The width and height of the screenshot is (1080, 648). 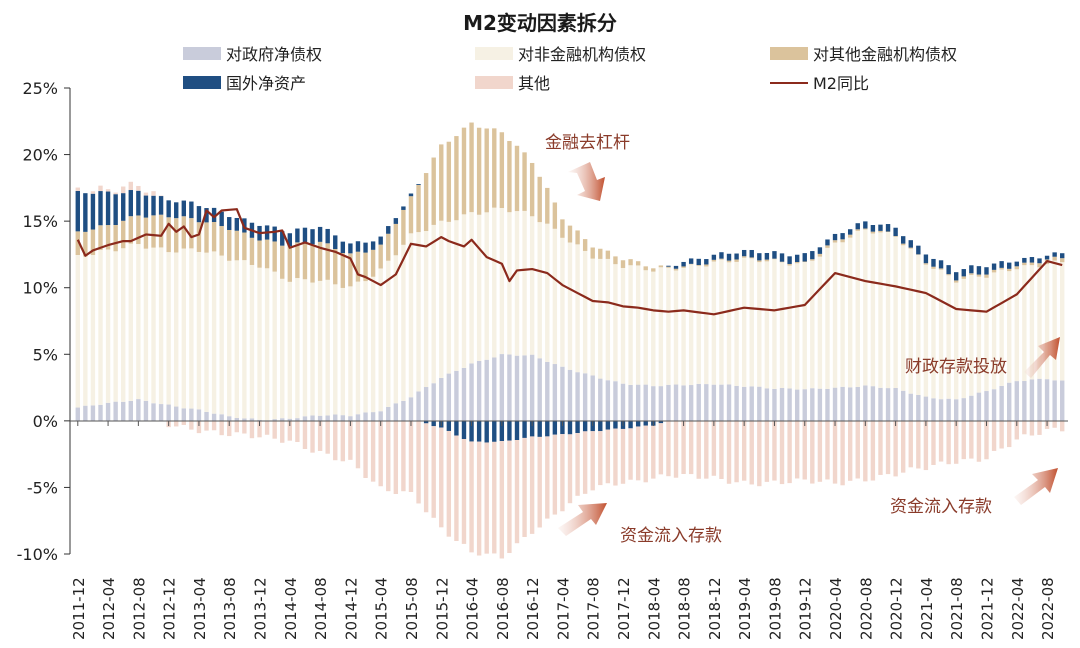 I want to click on x-tick-label: 2017-12, so click(x=624, y=608).